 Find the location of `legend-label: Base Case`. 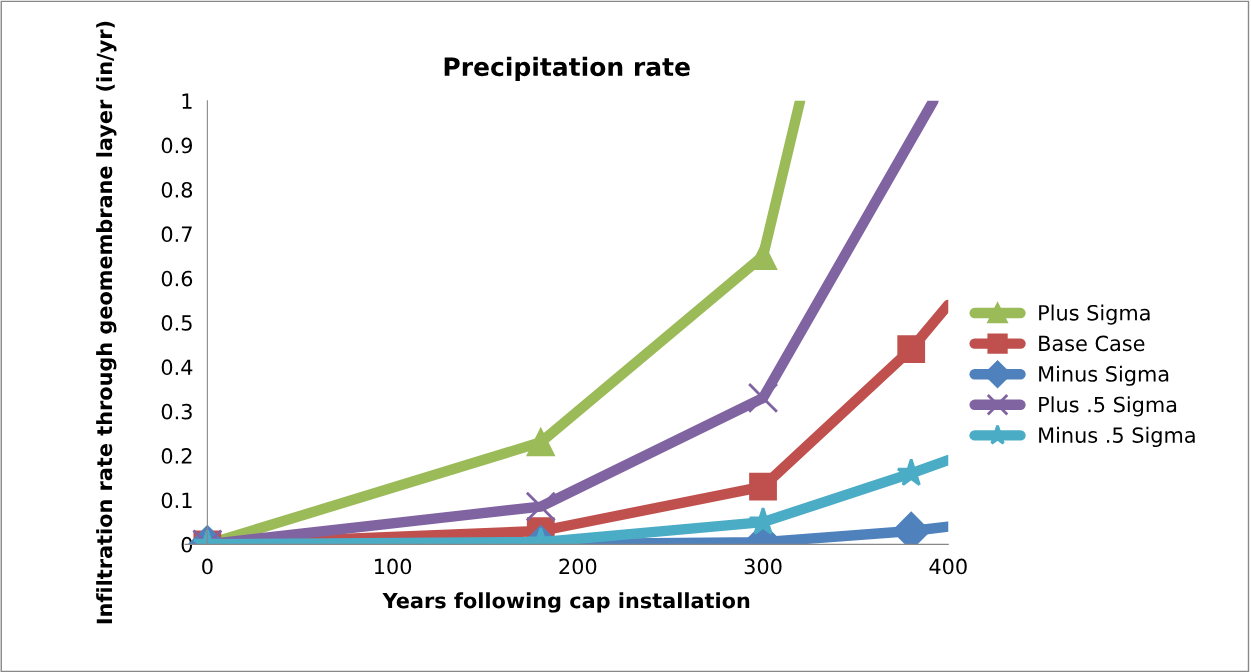

legend-label: Base Case is located at coordinates (1092, 343).